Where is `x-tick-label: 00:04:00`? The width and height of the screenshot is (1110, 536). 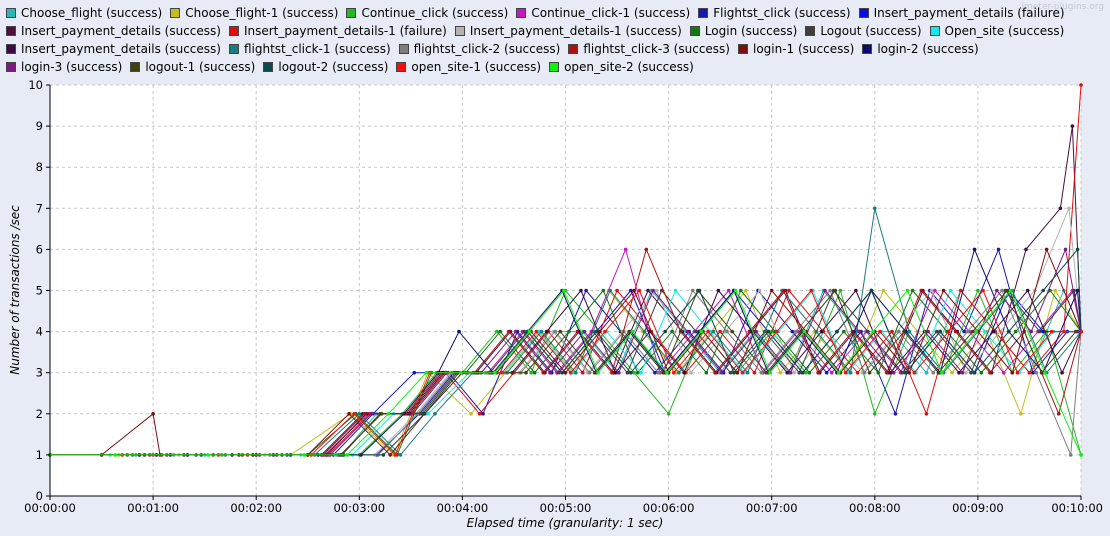
x-tick-label: 00:04:00 is located at coordinates (463, 508).